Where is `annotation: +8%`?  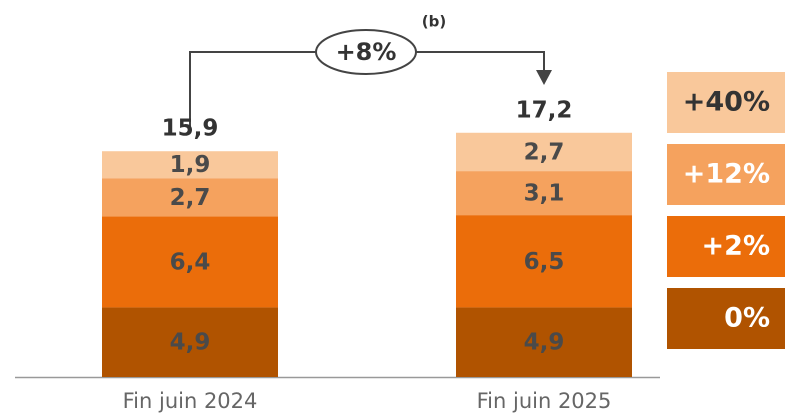
annotation: +8% is located at coordinates (366, 52).